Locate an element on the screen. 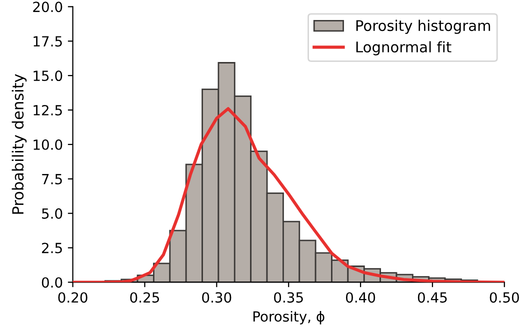 Image resolution: width=520 pixels, height=334 pixels. y-tick-label: 15.0 is located at coordinates (48, 76).